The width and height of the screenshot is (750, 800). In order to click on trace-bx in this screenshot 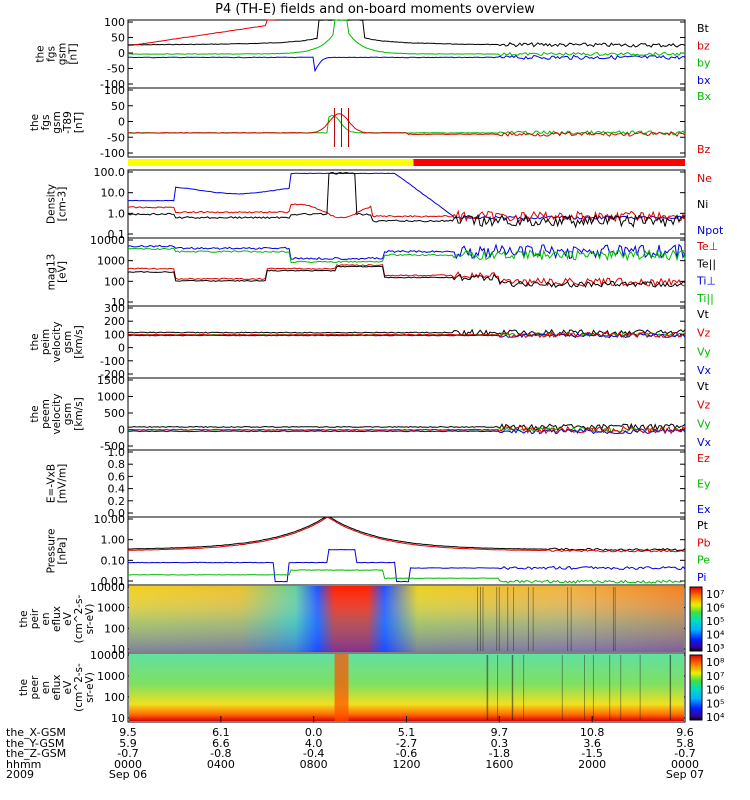, I will do `click(406, 63)`.